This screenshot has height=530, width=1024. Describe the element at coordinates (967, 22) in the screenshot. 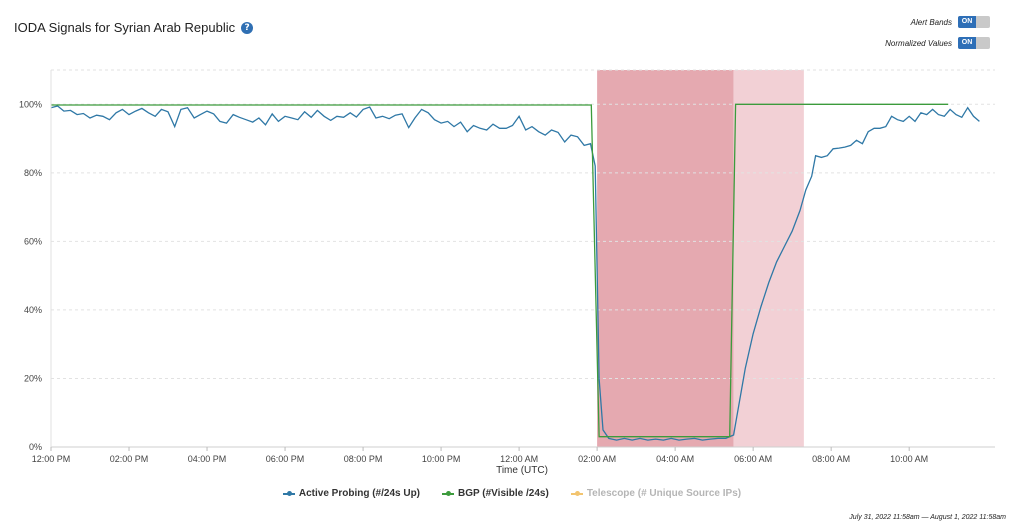

I see `alert-bands-toggle-state: ON` at that location.